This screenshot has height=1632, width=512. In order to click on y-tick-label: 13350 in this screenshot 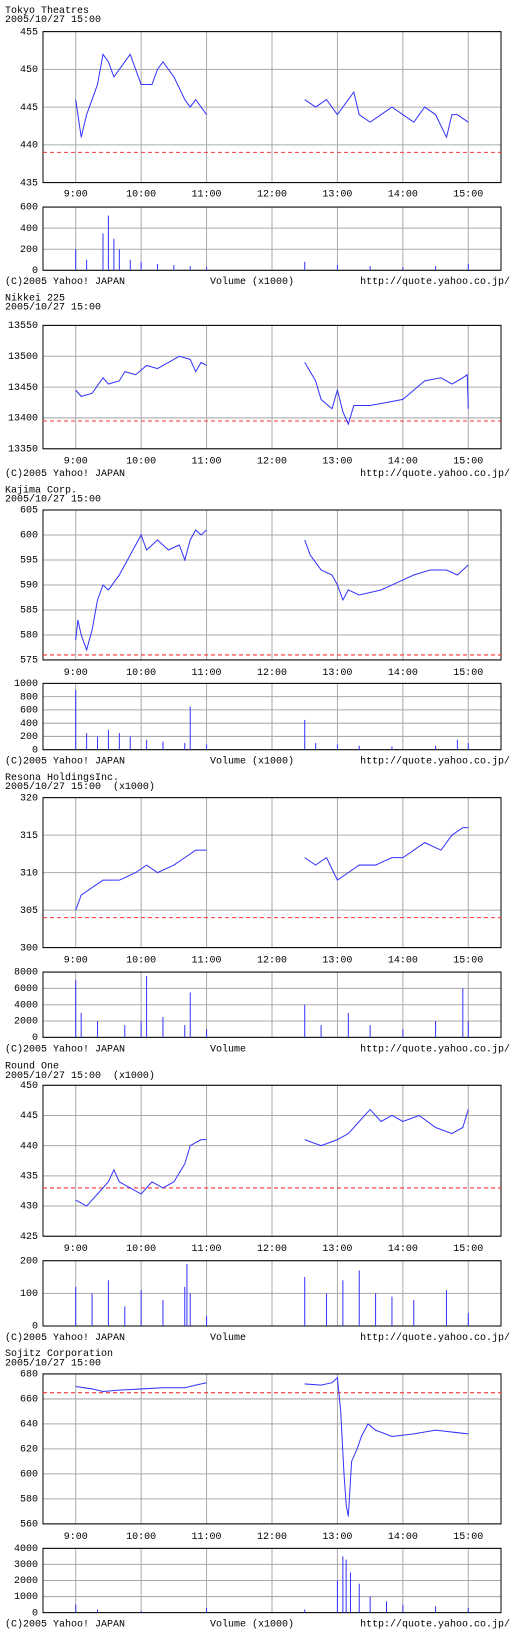, I will do `click(23, 449)`.